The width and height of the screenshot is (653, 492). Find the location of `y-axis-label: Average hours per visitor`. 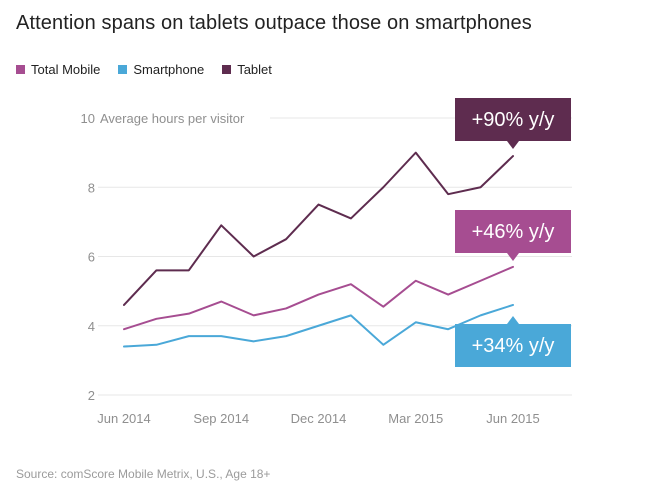

y-axis-label: Average hours per visitor is located at coordinates (172, 118).